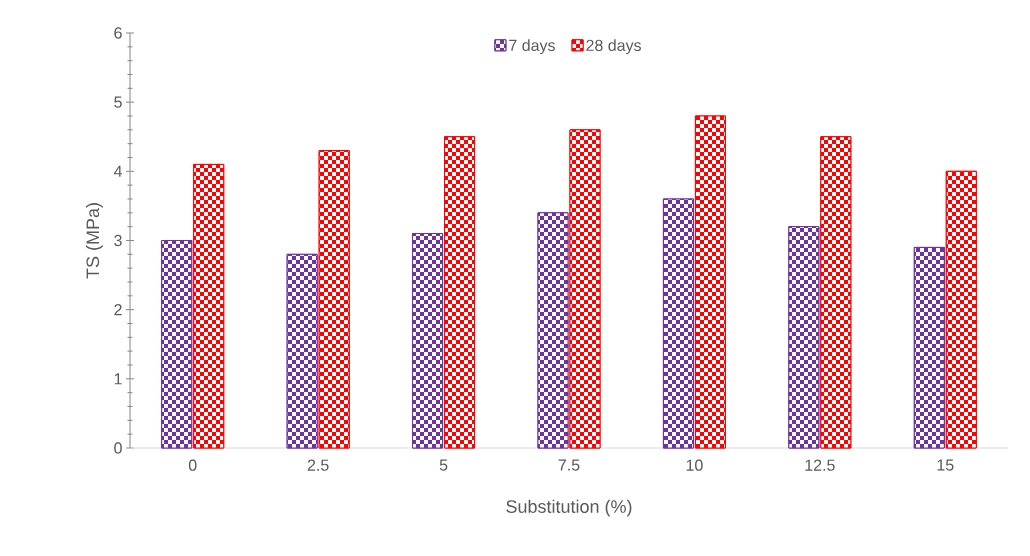 The width and height of the screenshot is (1030, 556). Describe the element at coordinates (694, 465) in the screenshot. I see `x-tick-label: 10` at that location.